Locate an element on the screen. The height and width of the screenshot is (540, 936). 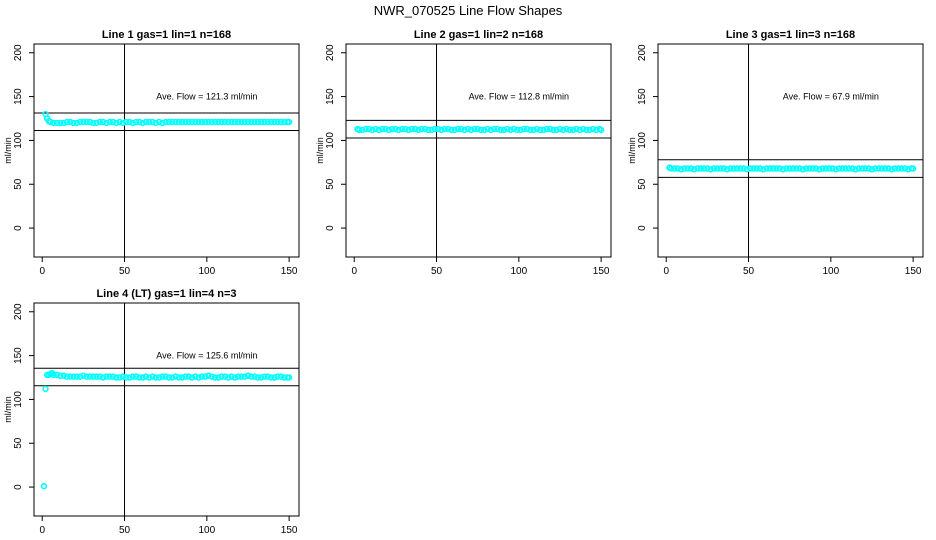
panel-title: Line 3 gas=1 lin=3 n=168 is located at coordinates (790, 35).